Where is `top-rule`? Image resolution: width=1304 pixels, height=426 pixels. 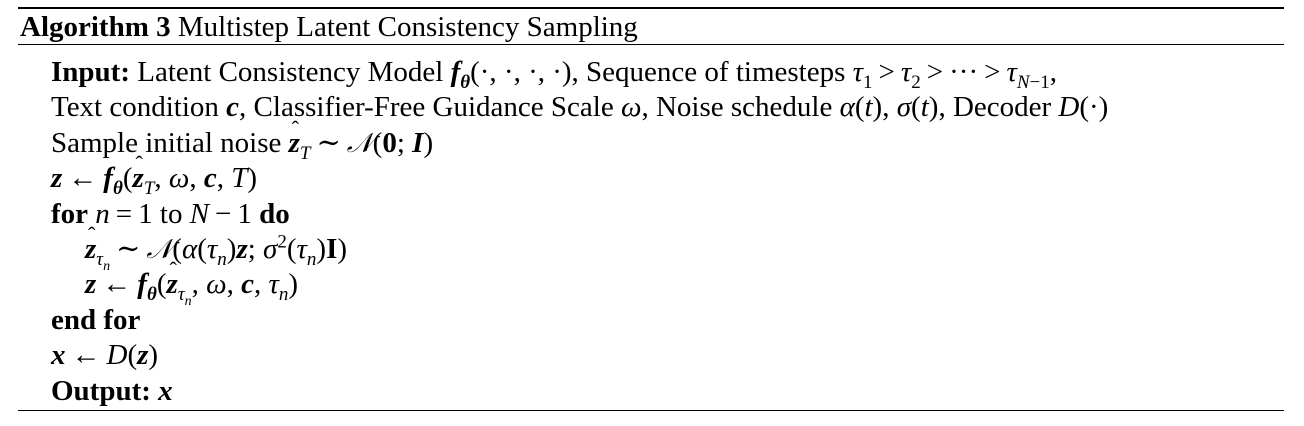
top-rule is located at coordinates (651, 8).